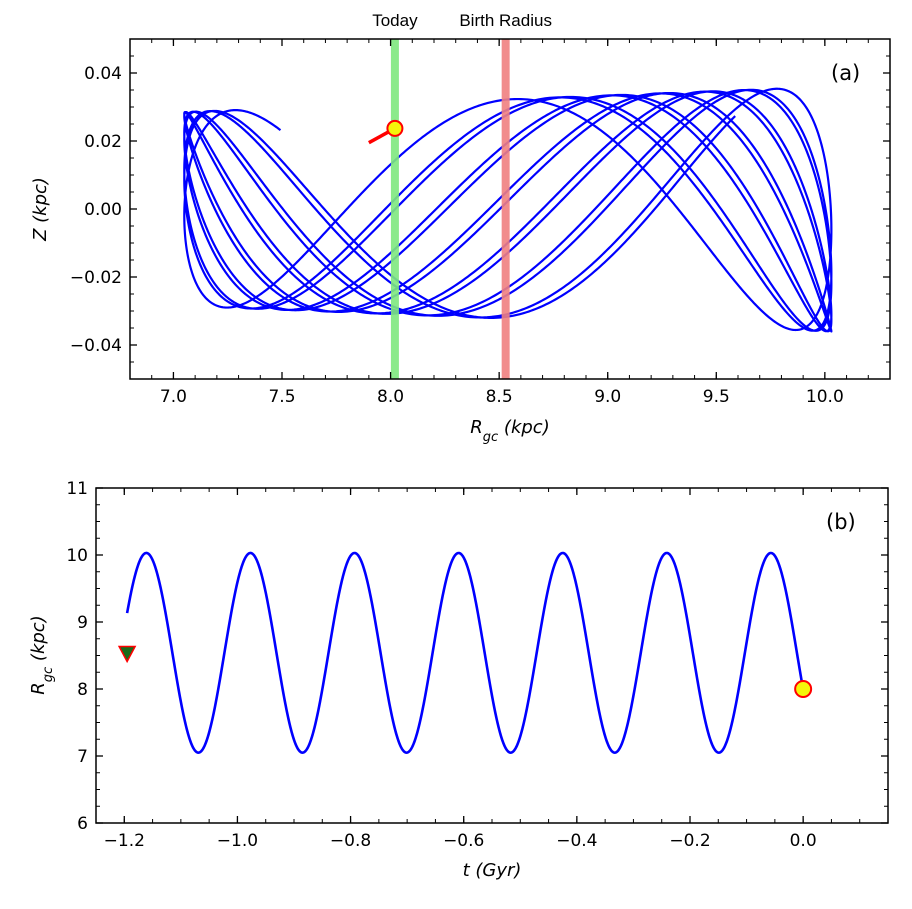 The image size is (912, 909). What do you see at coordinates (350, 841) in the screenshot?
I see `x-tick-label: −0.8` at bounding box center [350, 841].